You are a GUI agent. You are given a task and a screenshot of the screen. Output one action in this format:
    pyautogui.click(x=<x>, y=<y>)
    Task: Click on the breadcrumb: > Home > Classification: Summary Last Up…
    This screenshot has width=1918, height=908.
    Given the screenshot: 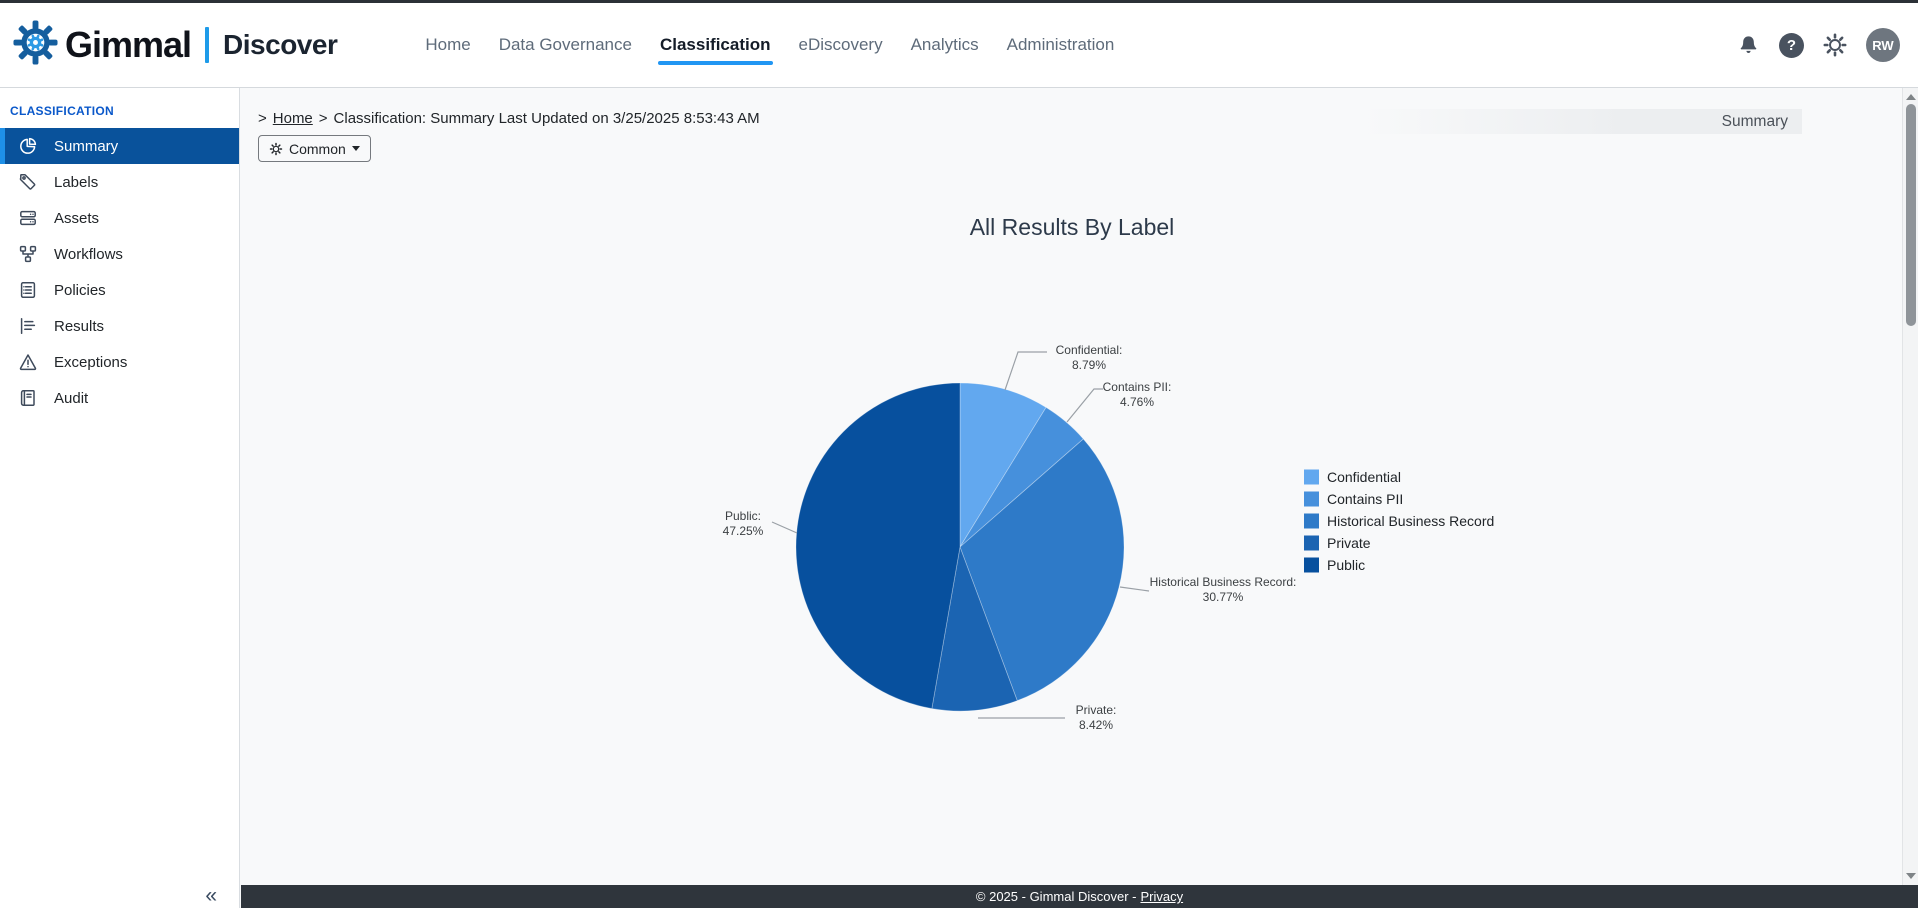 What is the action you would take?
    pyautogui.click(x=509, y=118)
    